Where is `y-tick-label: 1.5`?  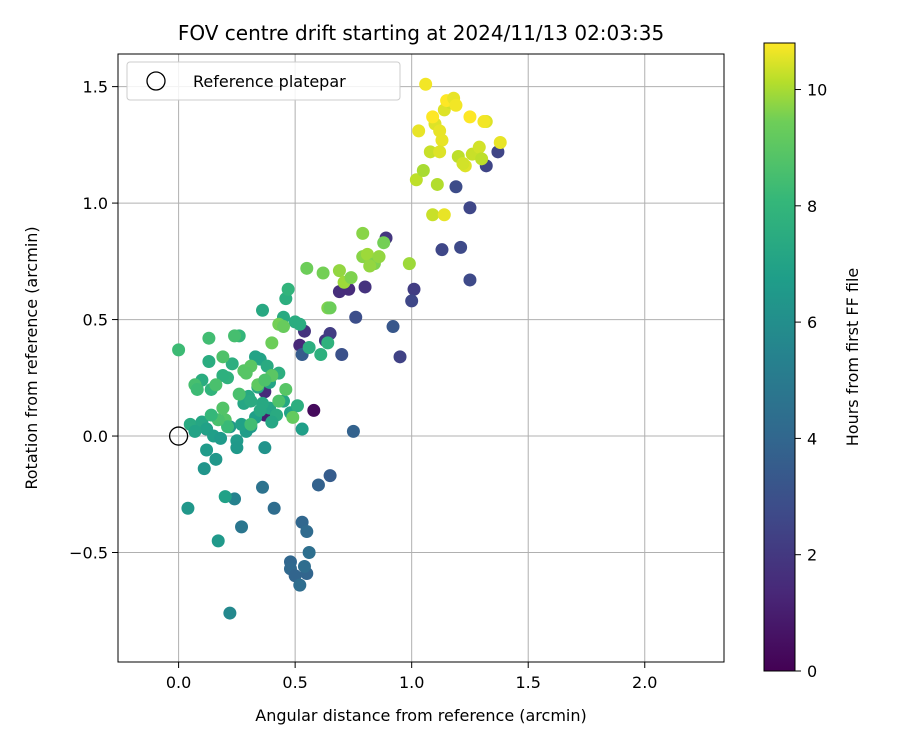 y-tick-label: 1.5 is located at coordinates (95, 87).